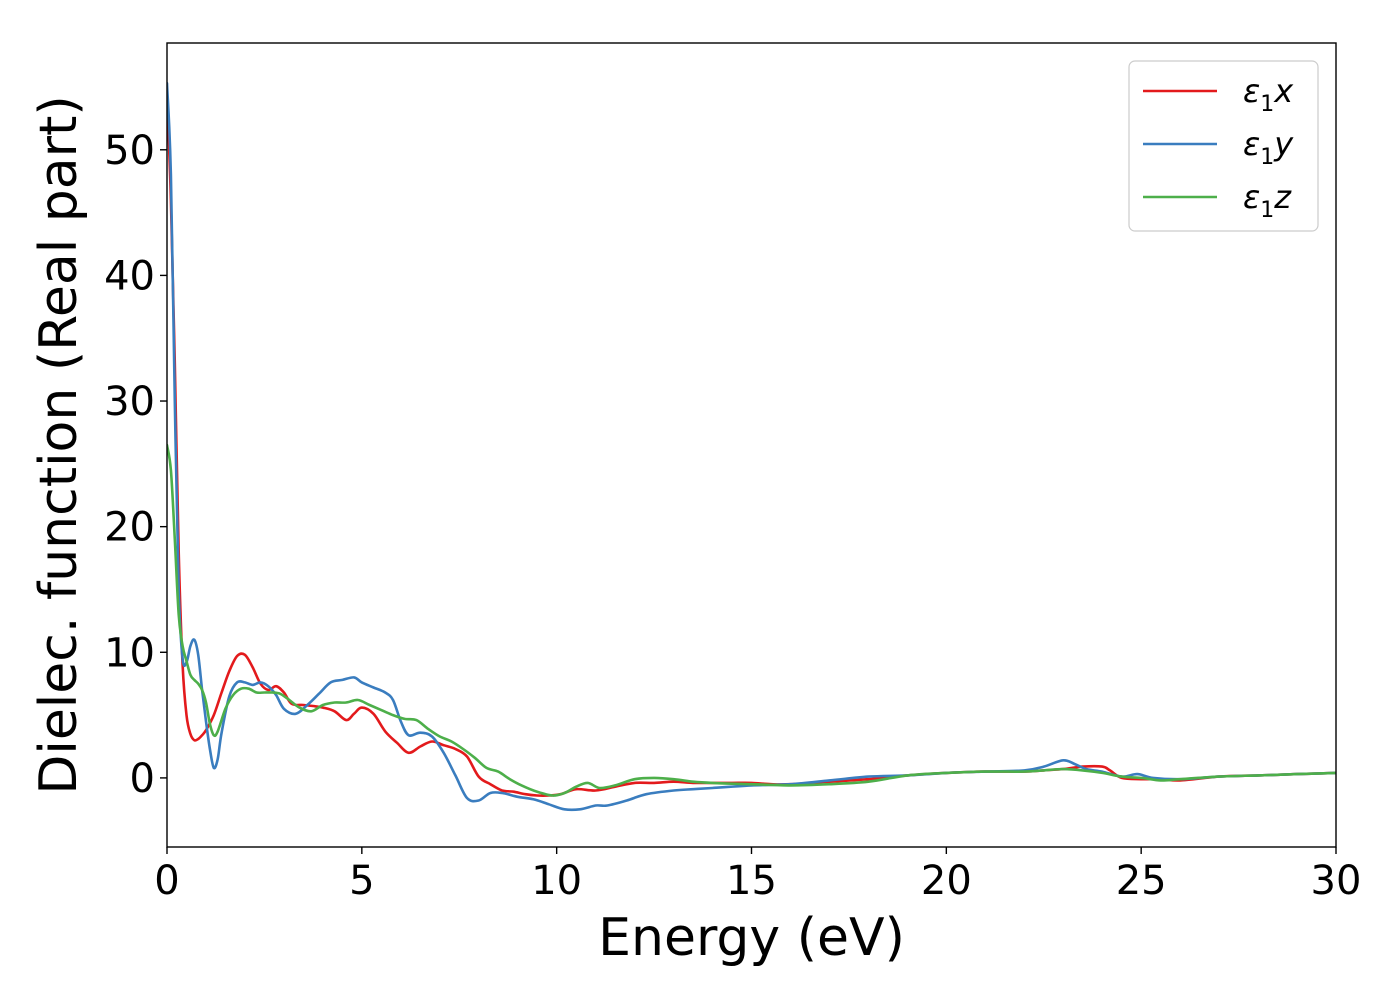 The width and height of the screenshot is (1400, 1000). What do you see at coordinates (135, 465) in the screenshot?
I see `y-axis: 0 10 20 30 40 50` at bounding box center [135, 465].